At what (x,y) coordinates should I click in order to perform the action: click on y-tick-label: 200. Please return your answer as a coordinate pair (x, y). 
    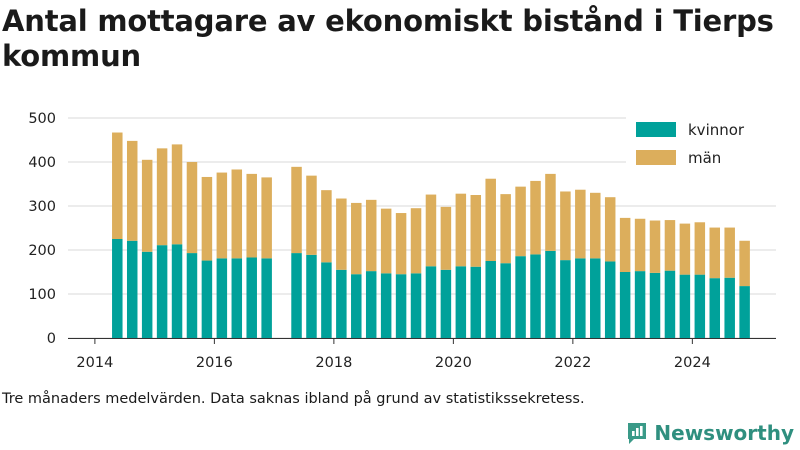
    Looking at the image, I should click on (42, 251).